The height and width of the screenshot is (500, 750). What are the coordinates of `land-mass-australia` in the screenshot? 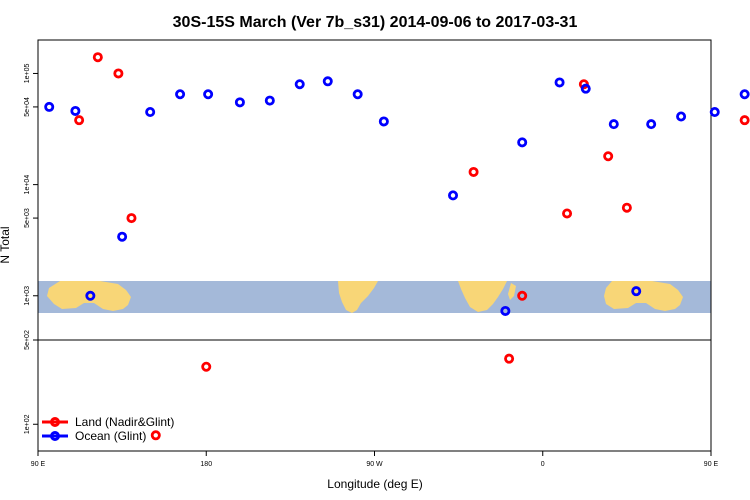 It's located at (89, 296).